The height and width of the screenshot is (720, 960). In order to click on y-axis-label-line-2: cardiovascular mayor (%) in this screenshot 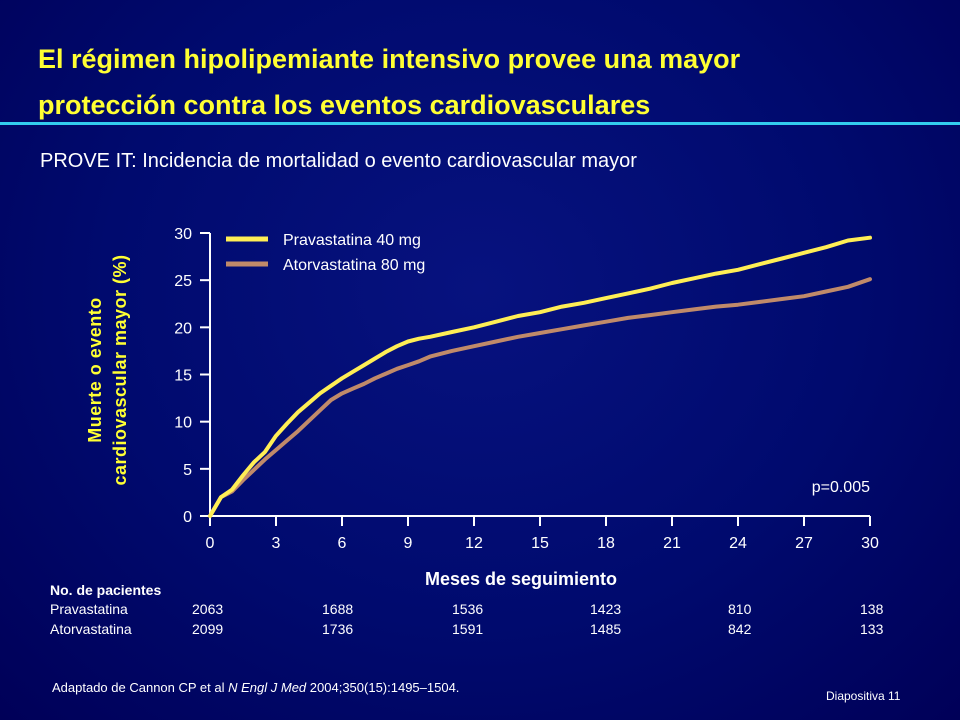, I will do `click(120, 369)`.